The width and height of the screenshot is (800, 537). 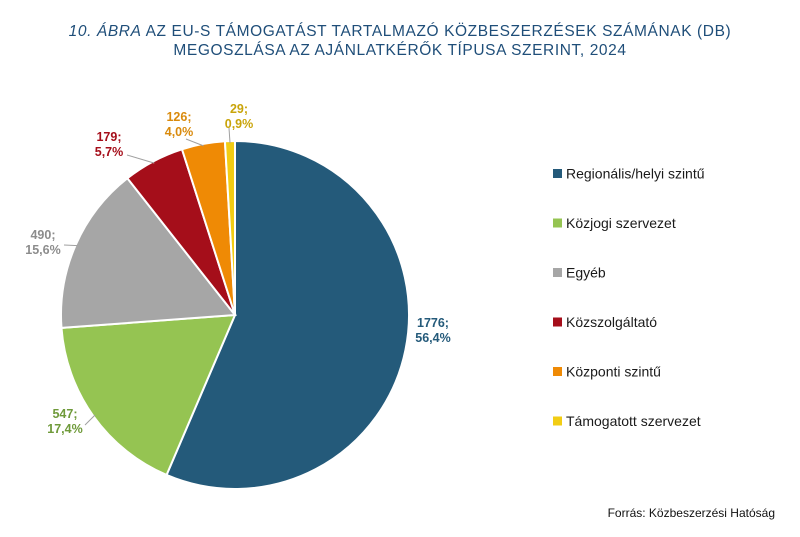 I want to click on data-label-kozjogi-szervezet: 547; 17,4%, so click(x=64, y=421).